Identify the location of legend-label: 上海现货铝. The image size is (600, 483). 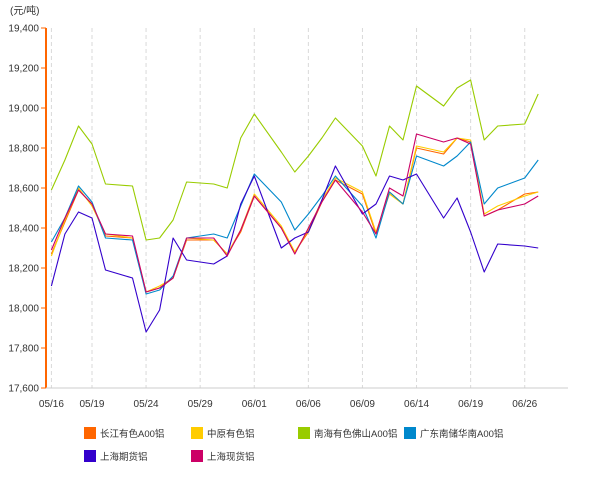
(231, 457).